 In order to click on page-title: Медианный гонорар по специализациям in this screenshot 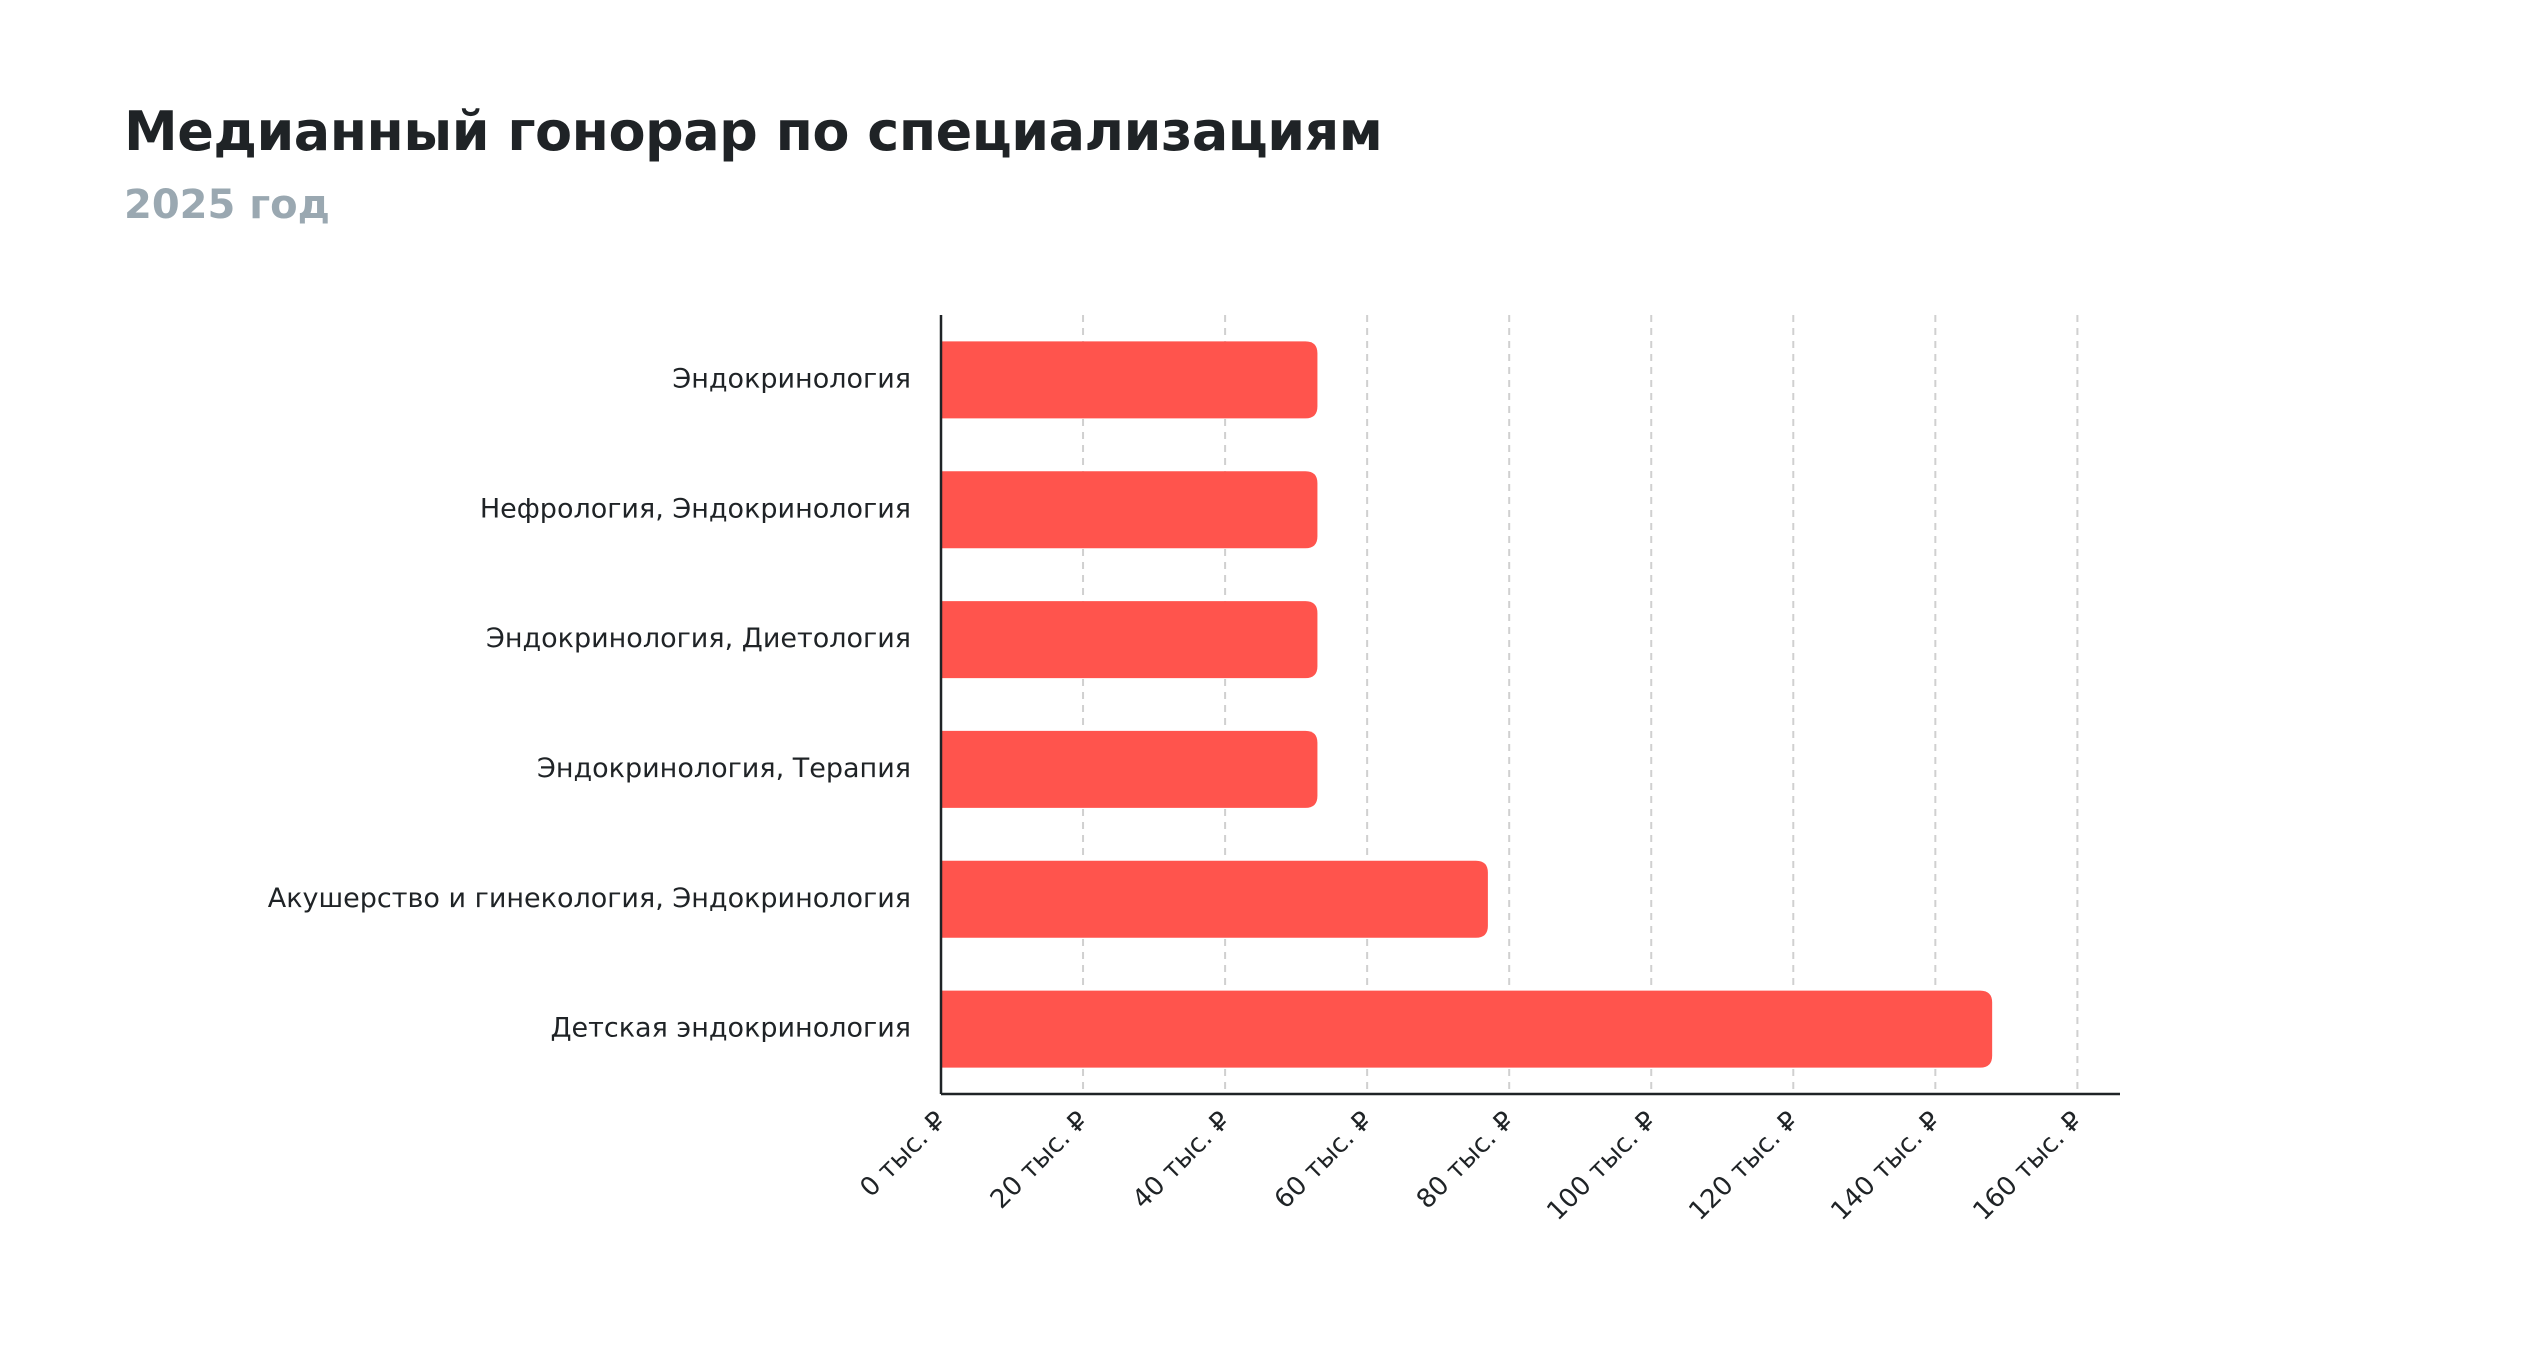, I will do `click(753, 131)`.